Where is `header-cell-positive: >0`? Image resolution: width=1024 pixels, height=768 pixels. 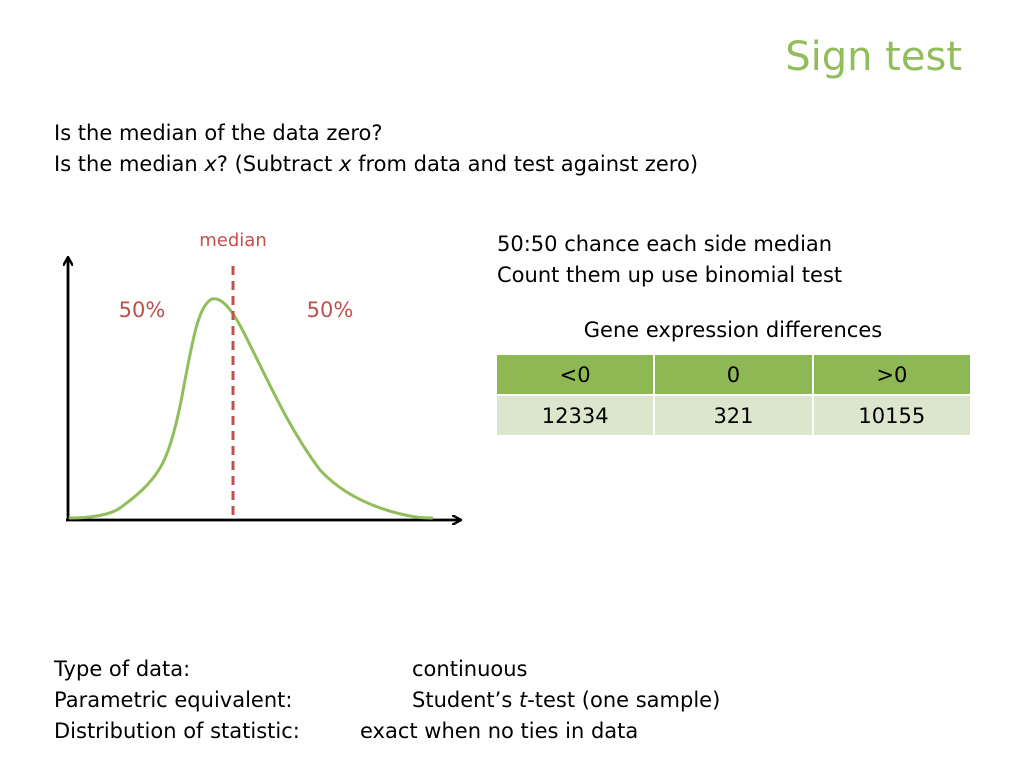
header-cell-positive: >0 is located at coordinates (892, 374).